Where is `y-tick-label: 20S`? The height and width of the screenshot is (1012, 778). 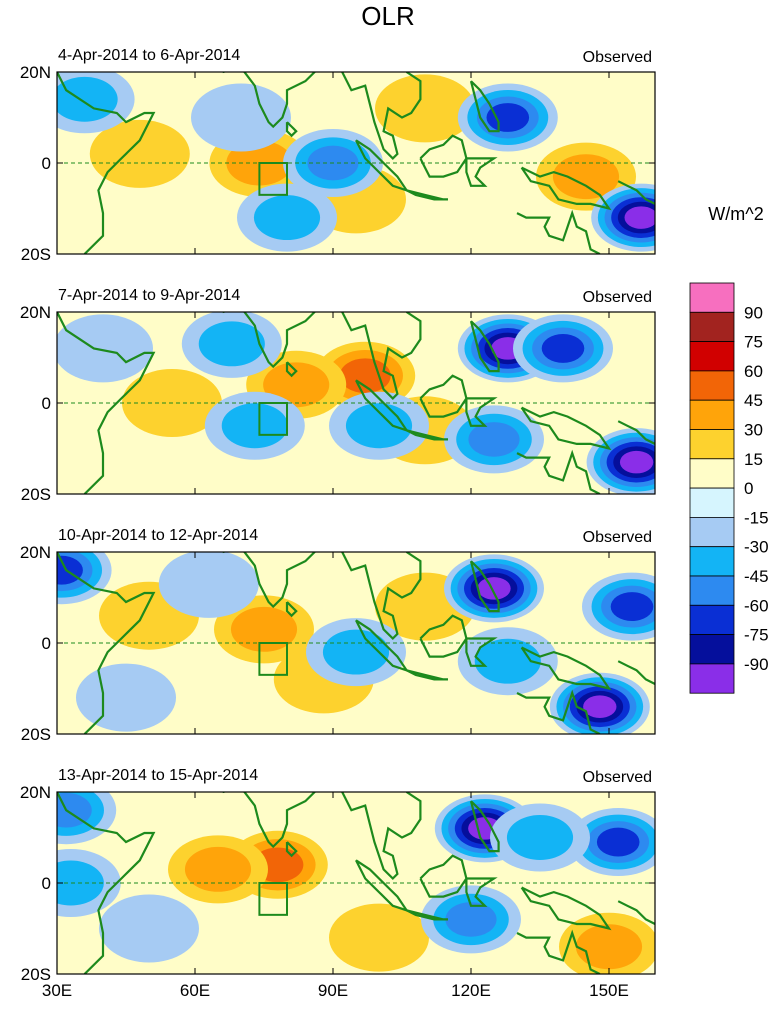 y-tick-label: 20S is located at coordinates (36, 254).